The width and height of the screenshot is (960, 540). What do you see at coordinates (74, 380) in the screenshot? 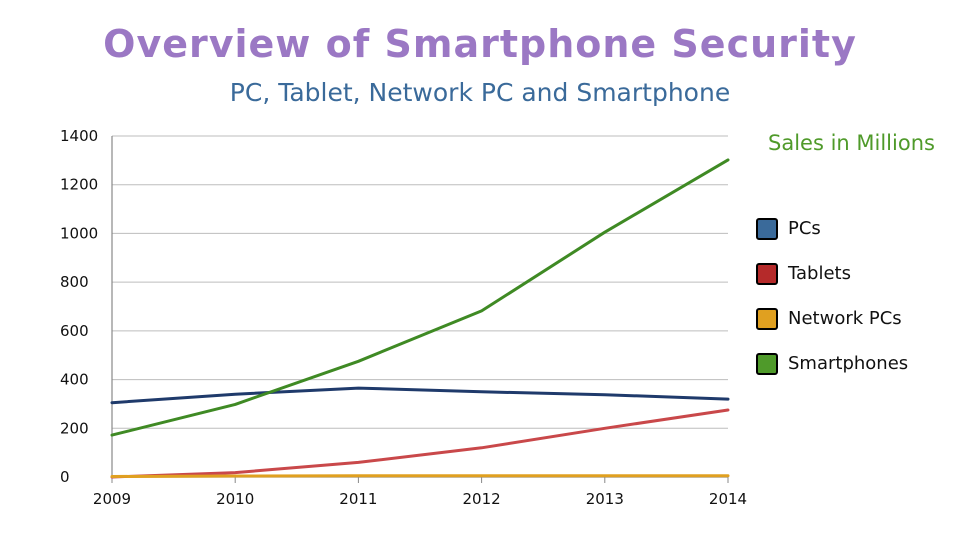
I see `y-tick-label-400: 400` at bounding box center [74, 380].